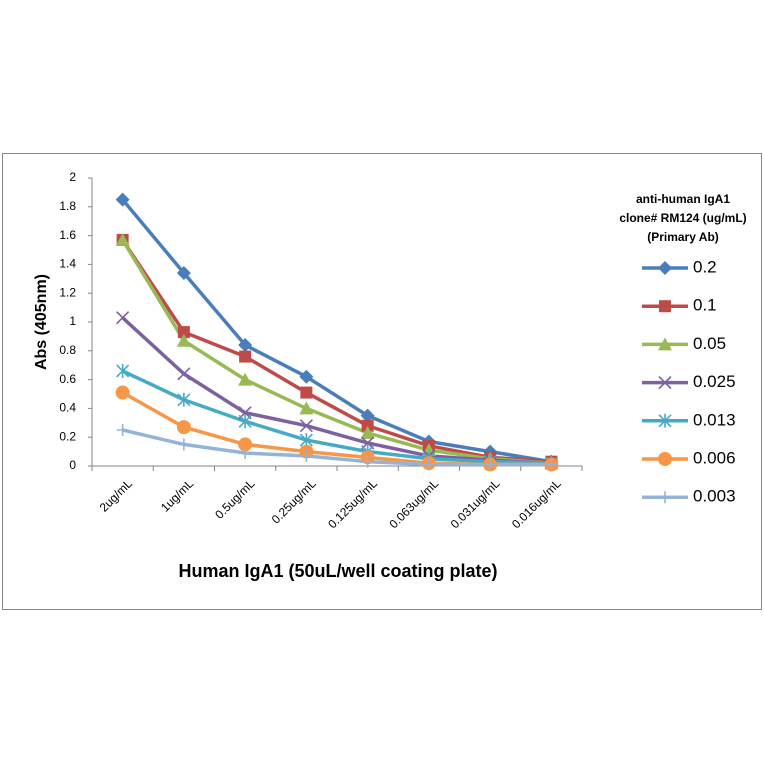 Image resolution: width=764 pixels, height=764 pixels. Describe the element at coordinates (705, 305) in the screenshot. I see `legend-label: 0.1` at that location.